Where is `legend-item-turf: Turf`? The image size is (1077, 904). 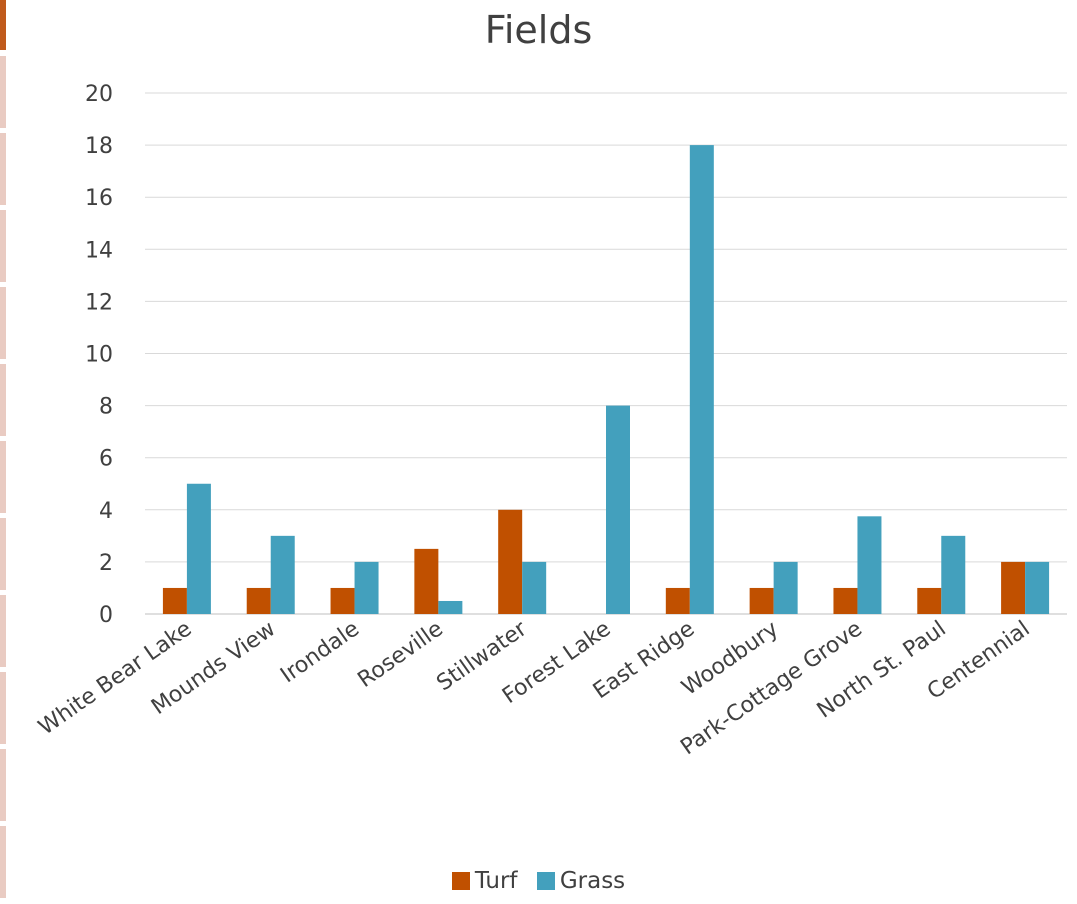 legend-item-turf: Turf is located at coordinates (484, 881).